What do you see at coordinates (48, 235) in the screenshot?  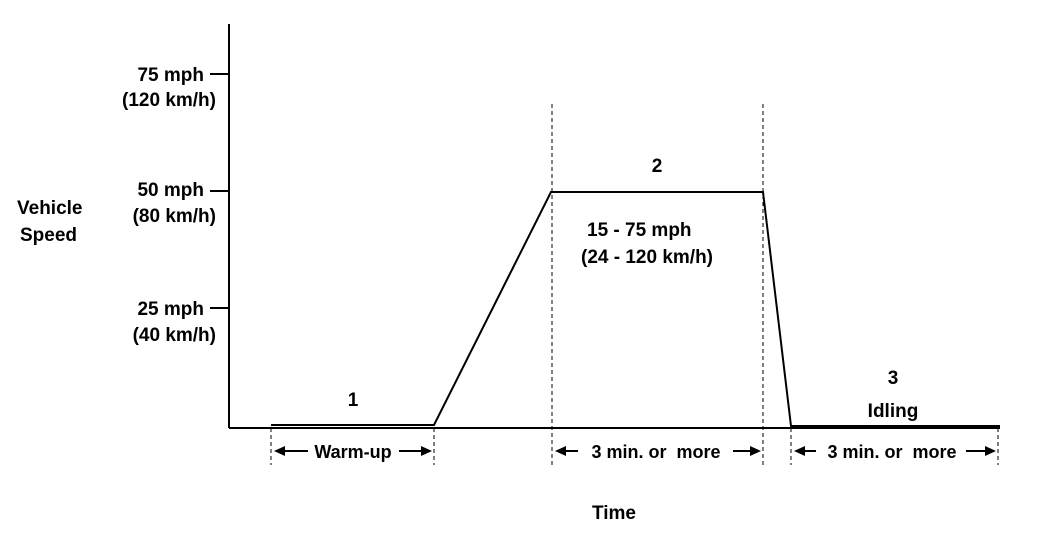 I see `y-axis-title-line2: Speed` at bounding box center [48, 235].